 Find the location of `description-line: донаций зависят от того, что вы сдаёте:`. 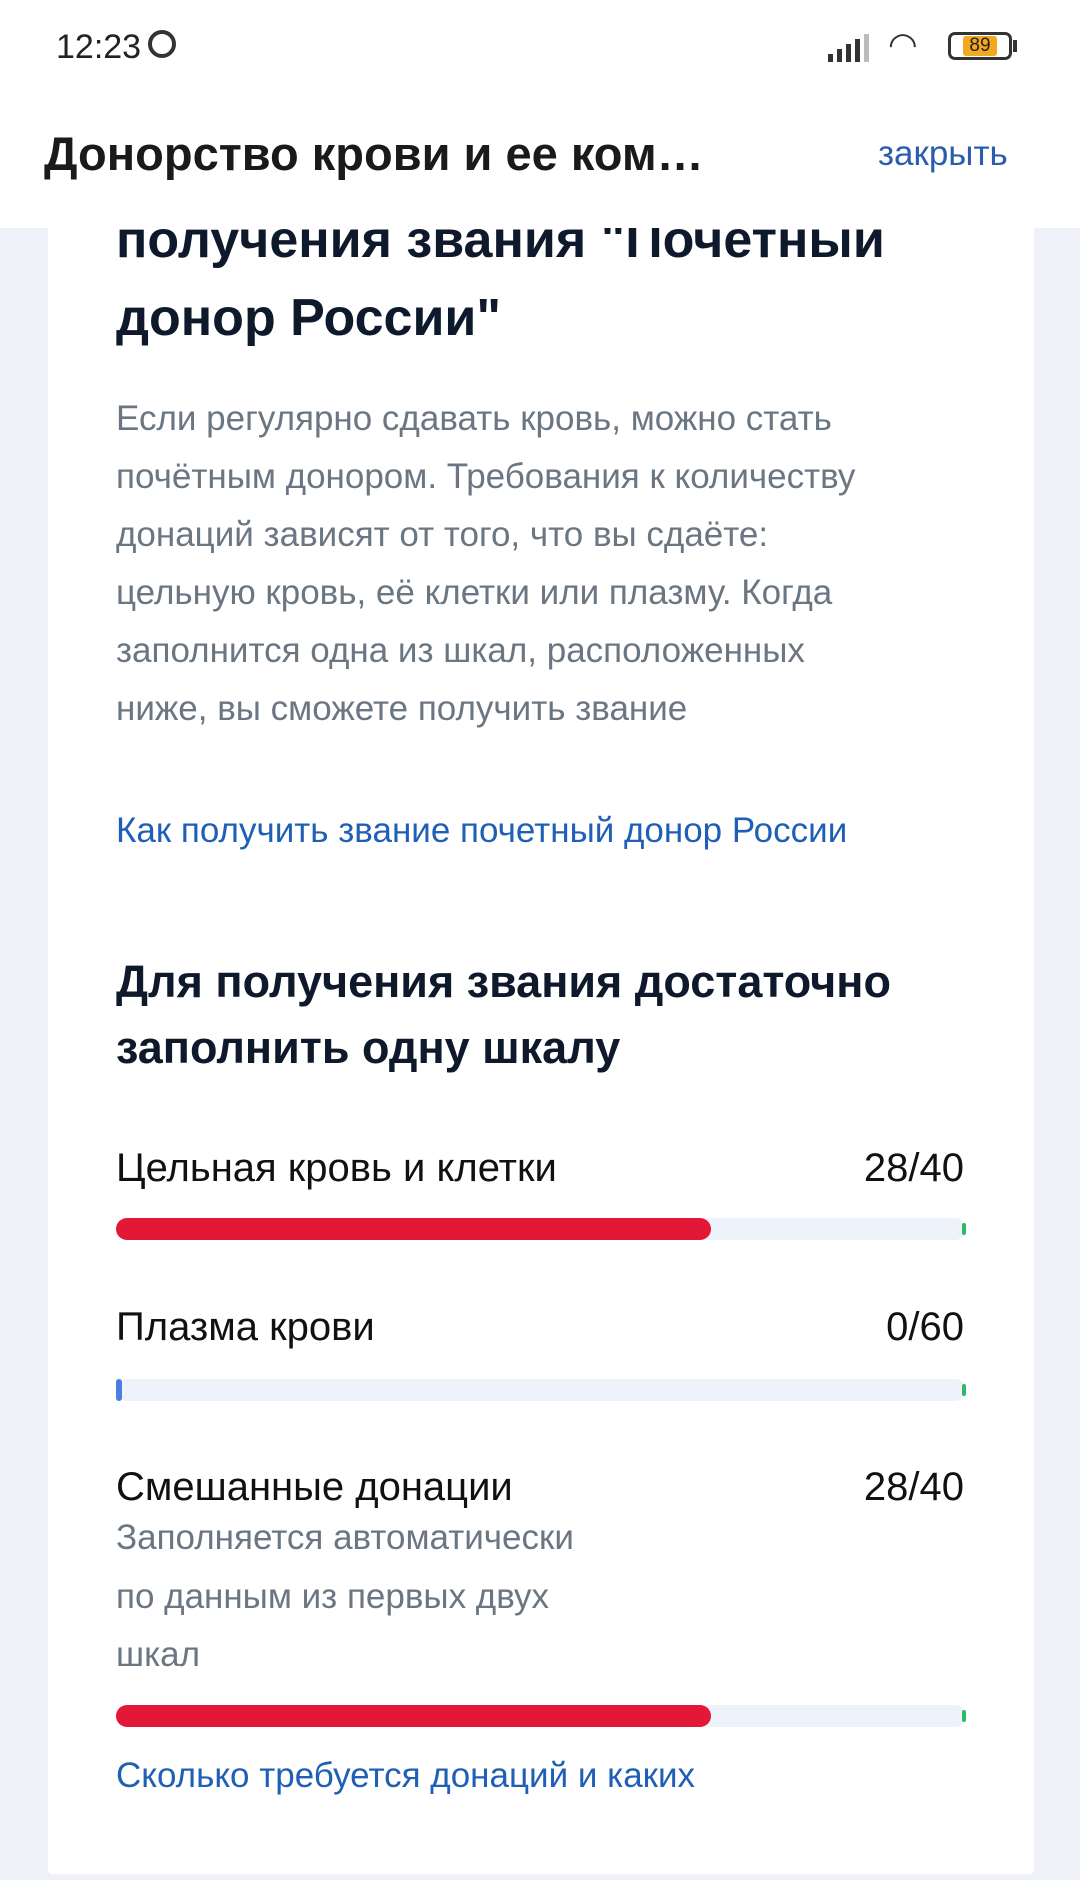

description-line: донаций зависят от того, что вы сдаёте: is located at coordinates (442, 534).